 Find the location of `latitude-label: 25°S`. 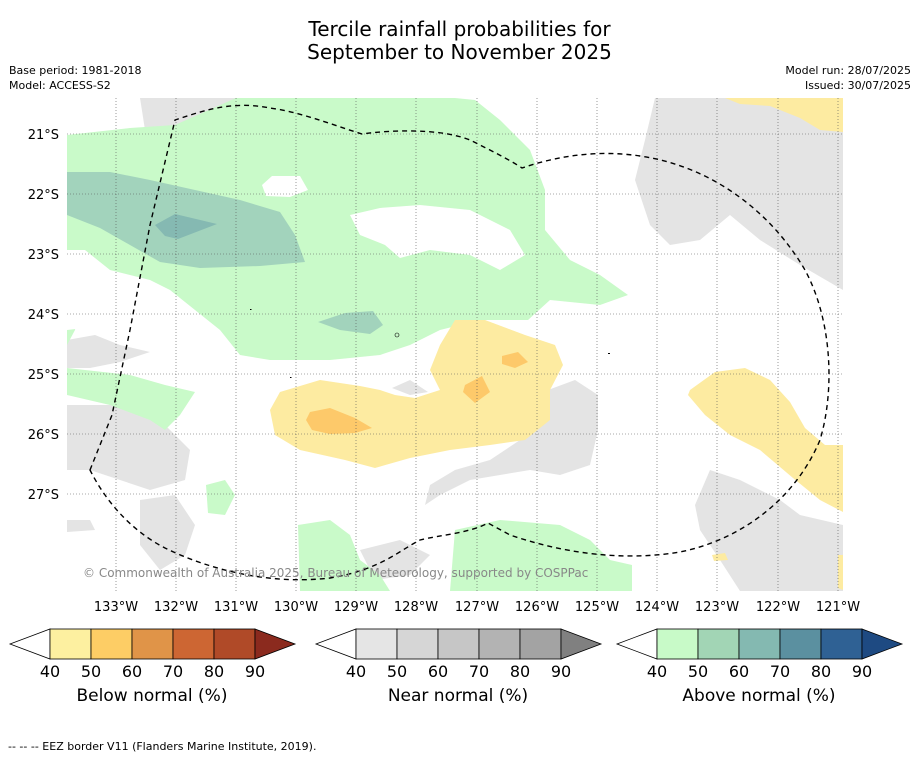

latitude-label: 25°S is located at coordinates (43, 375).